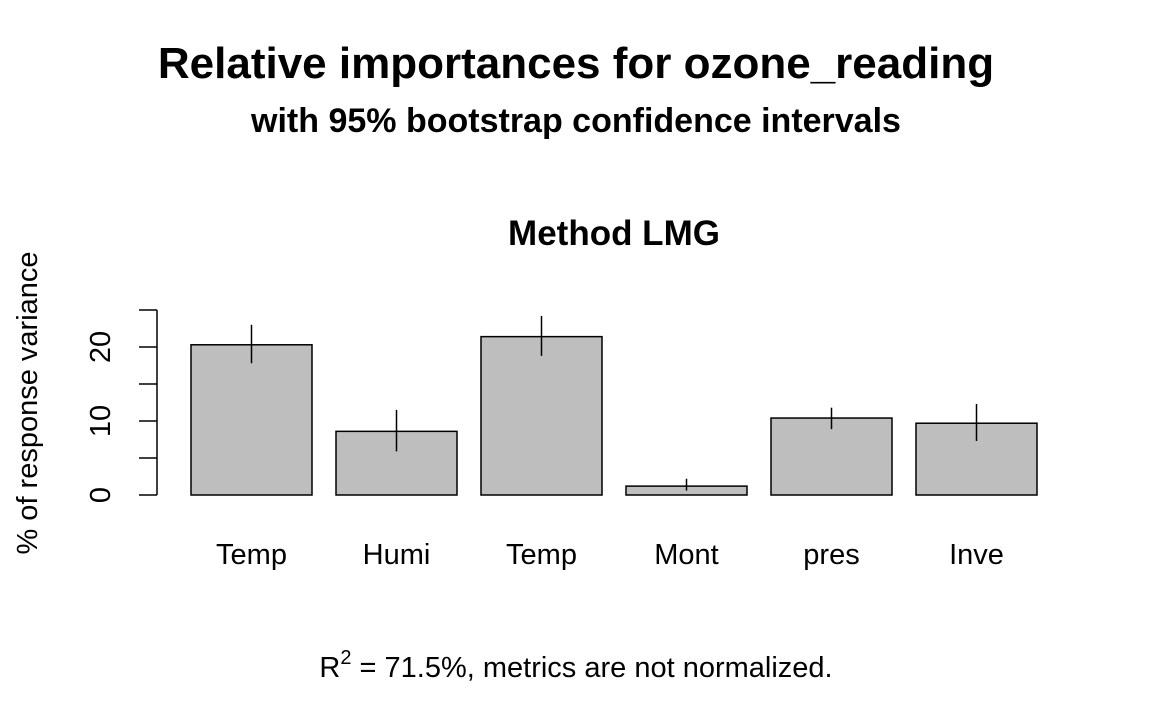 The width and height of the screenshot is (1152, 711). What do you see at coordinates (101, 347) in the screenshot?
I see `y-tick-label: 20` at bounding box center [101, 347].